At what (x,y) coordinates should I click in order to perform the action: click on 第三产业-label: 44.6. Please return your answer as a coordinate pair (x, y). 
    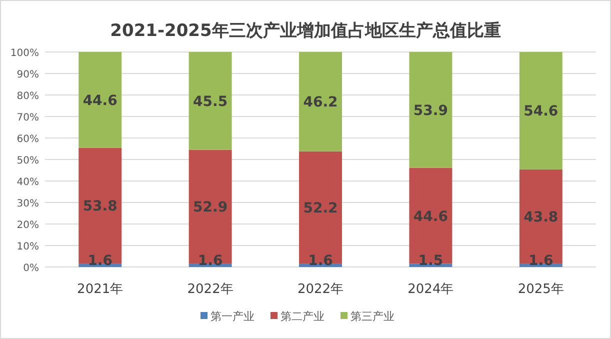
    Looking at the image, I should click on (100, 100).